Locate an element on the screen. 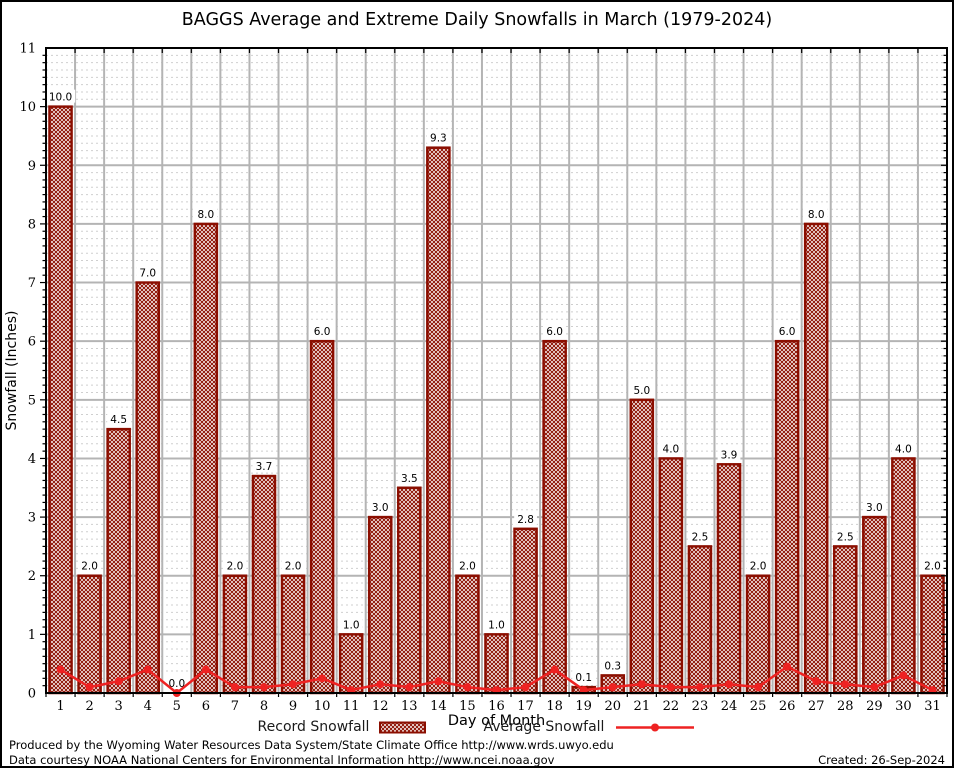  bar-value-label: 10.0 is located at coordinates (60, 98).